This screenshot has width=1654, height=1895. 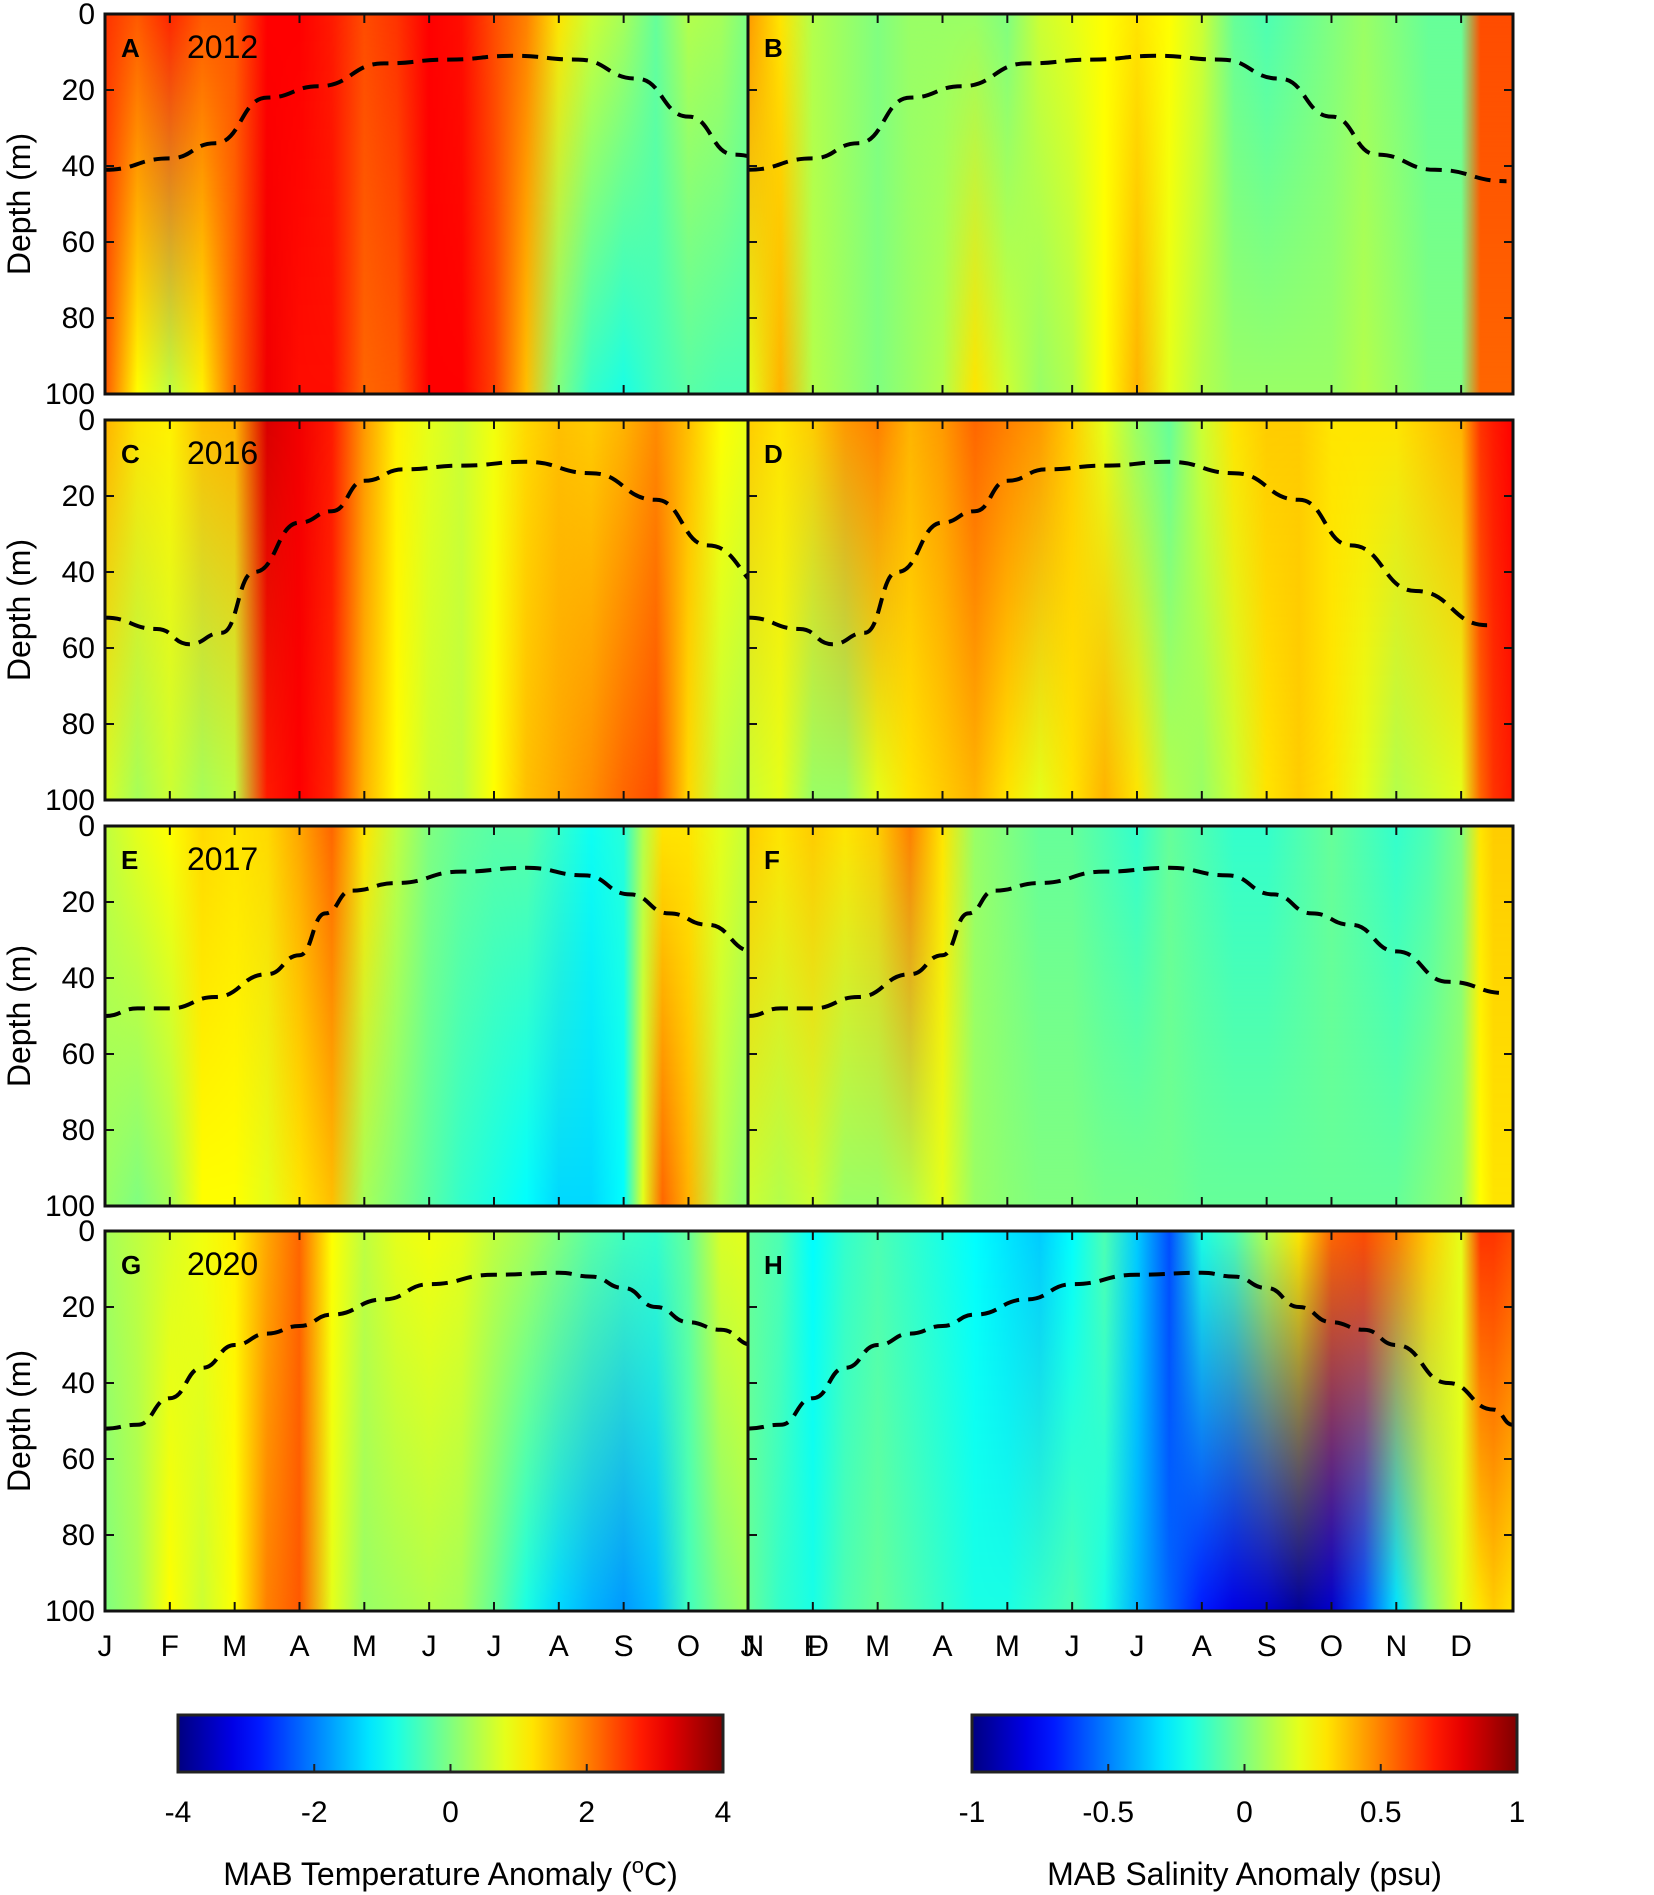 I want to click on colorbar-tick-label: -2, so click(x=314, y=1812).